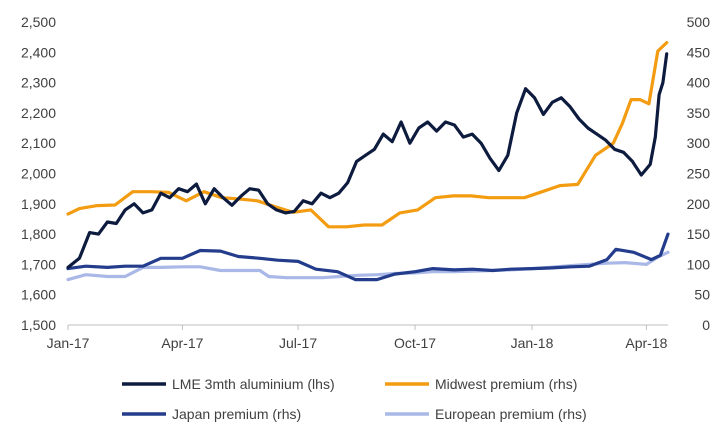  I want to click on legend-label: European premium (rhs), so click(511, 414).